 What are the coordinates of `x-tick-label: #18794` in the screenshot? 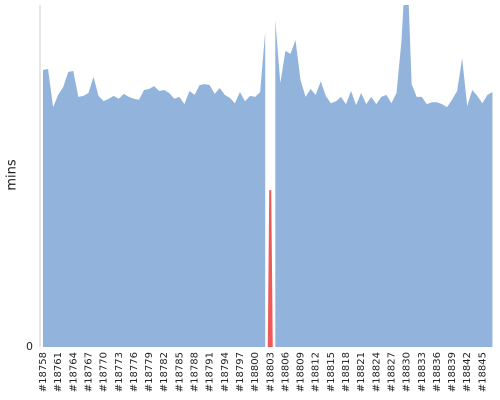 It's located at (225, 372).